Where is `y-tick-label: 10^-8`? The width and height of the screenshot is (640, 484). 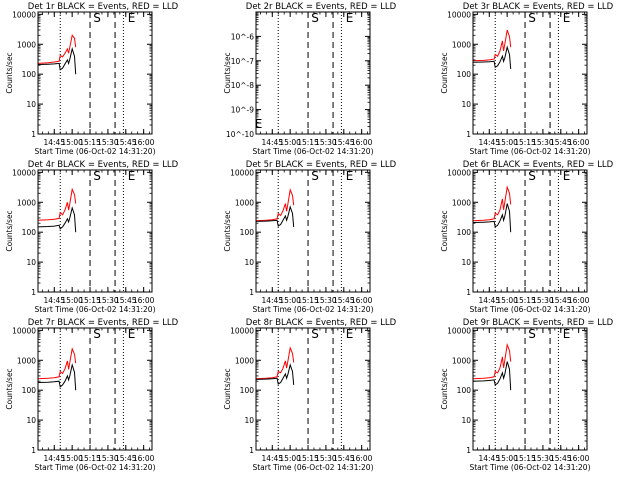
y-tick-label: 10^-8 is located at coordinates (243, 85).